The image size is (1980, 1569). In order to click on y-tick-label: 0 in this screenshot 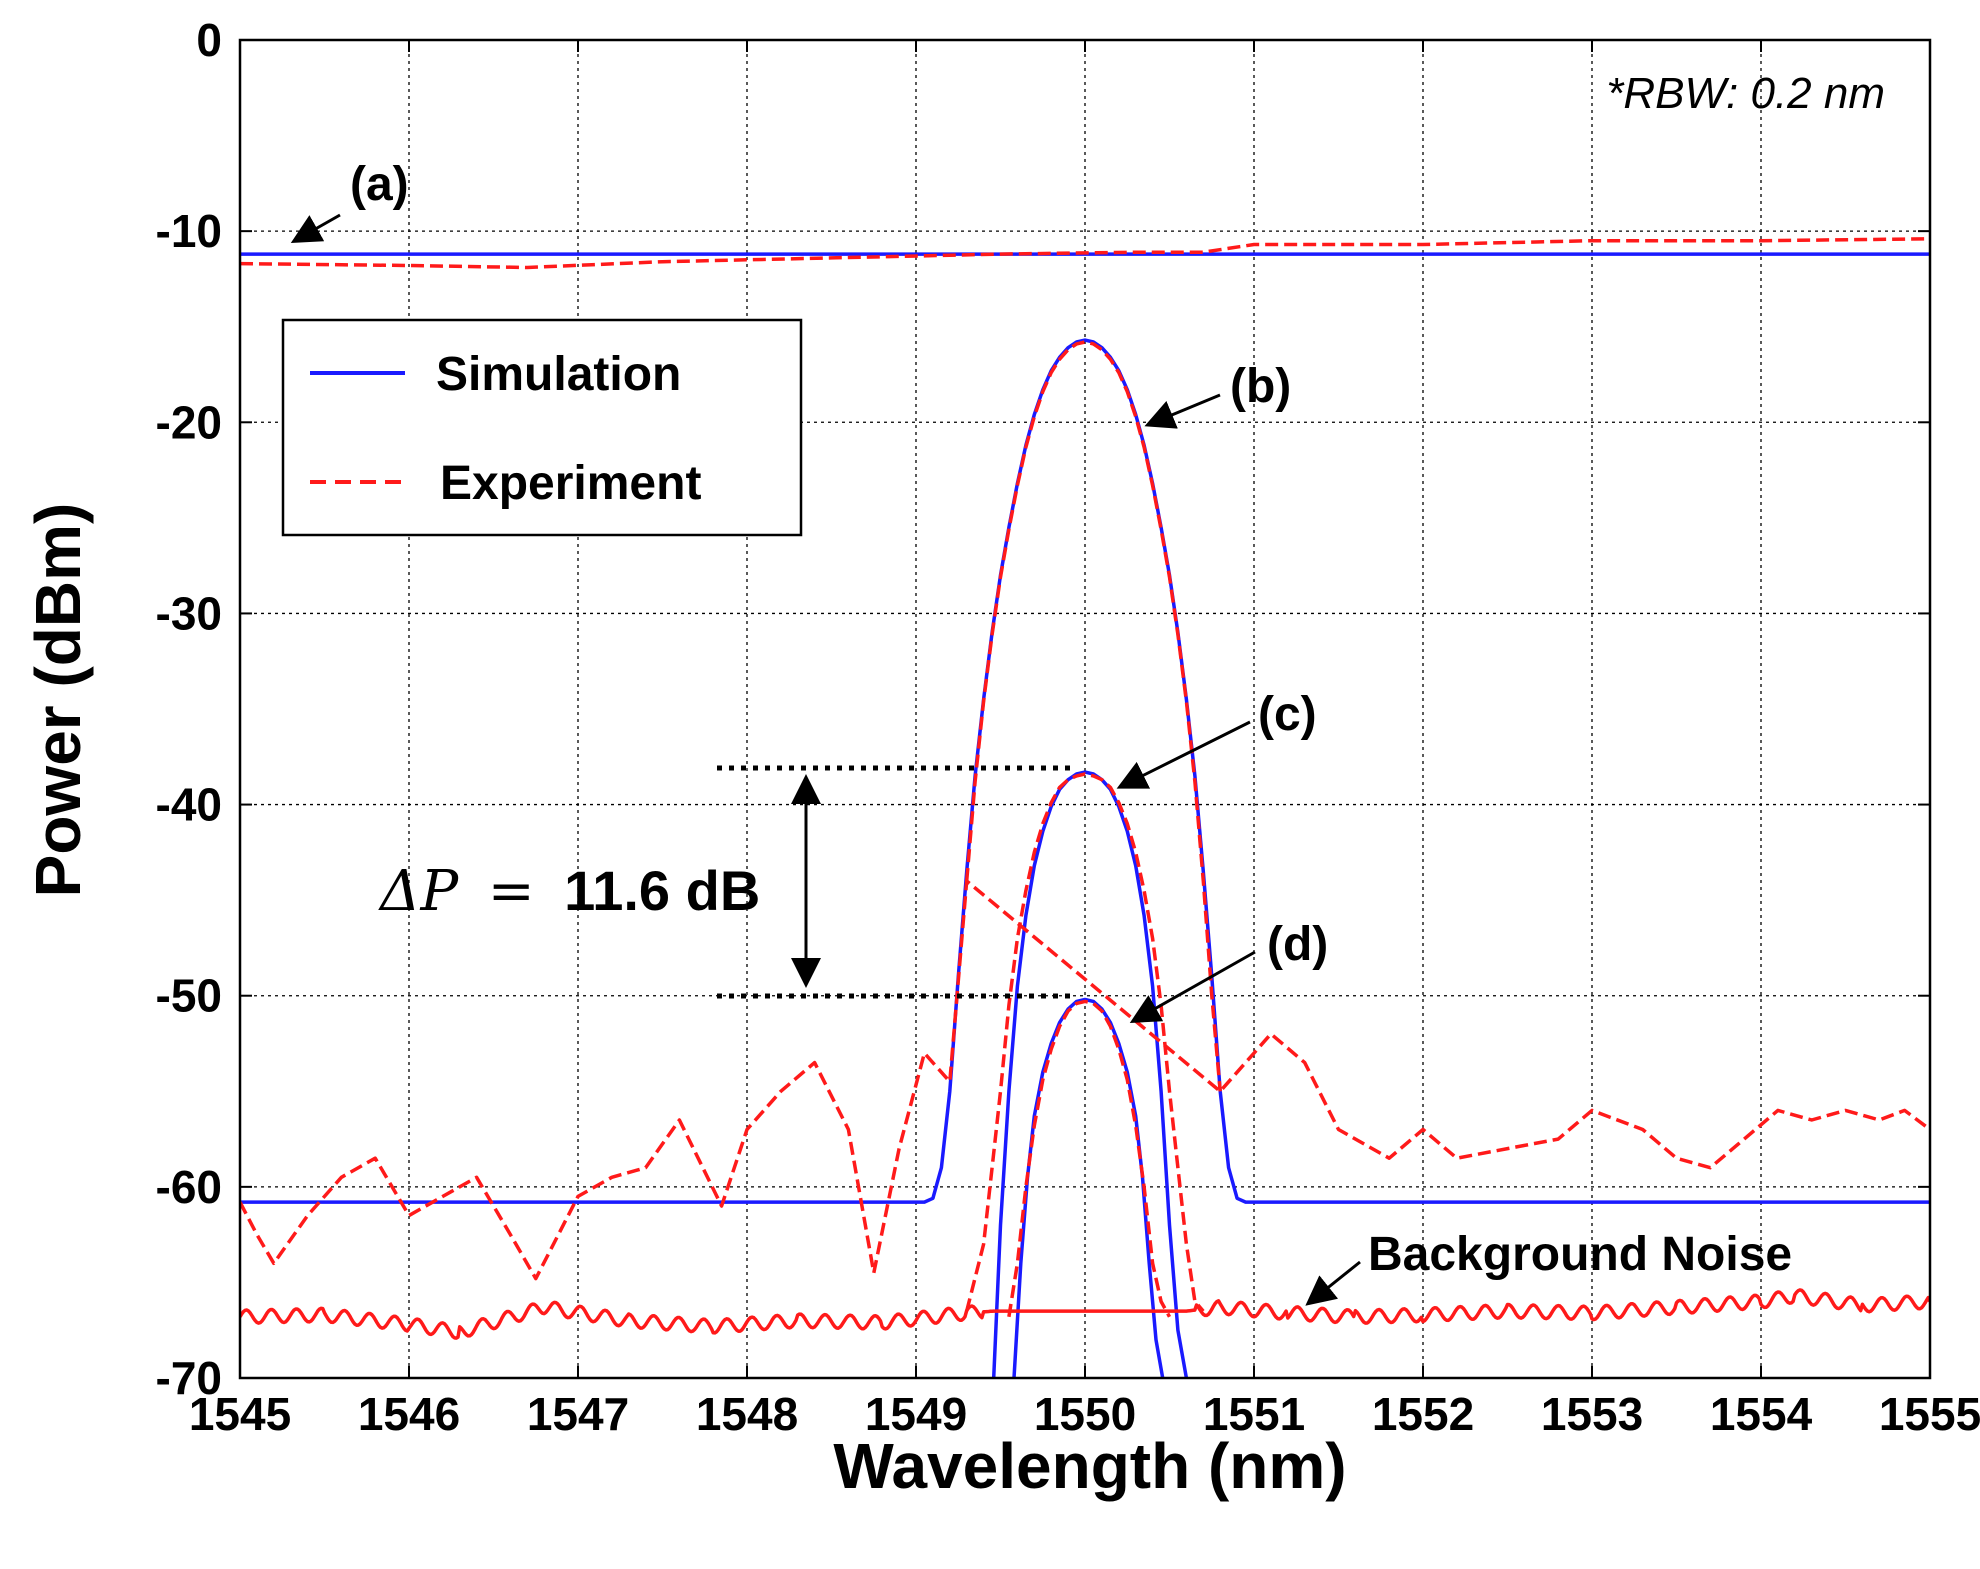, I will do `click(209, 40)`.